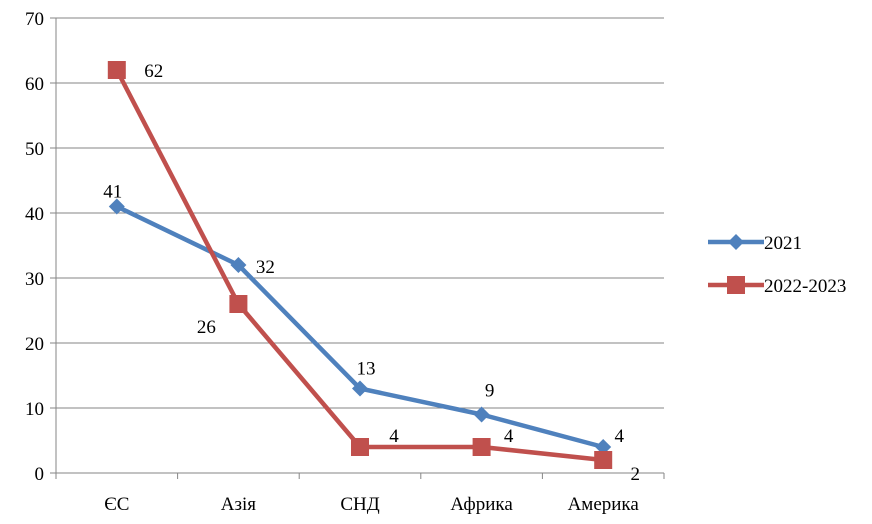  What do you see at coordinates (359, 504) in the screenshot?
I see `x-tick-label: СНД` at bounding box center [359, 504].